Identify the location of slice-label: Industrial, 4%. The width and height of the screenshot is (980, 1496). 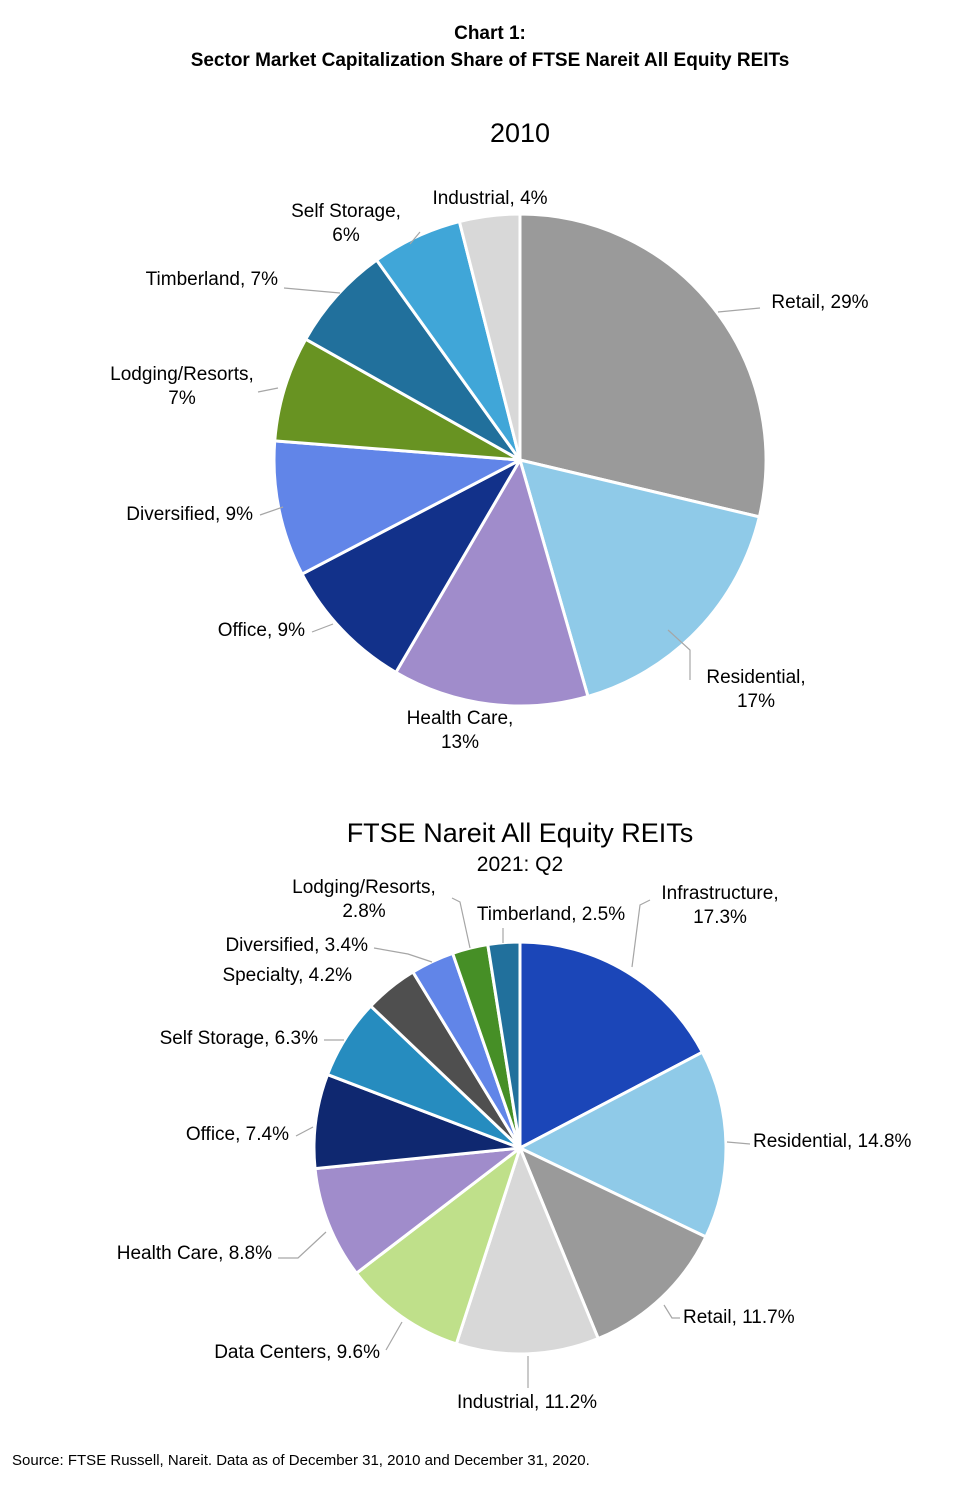
(489, 198).